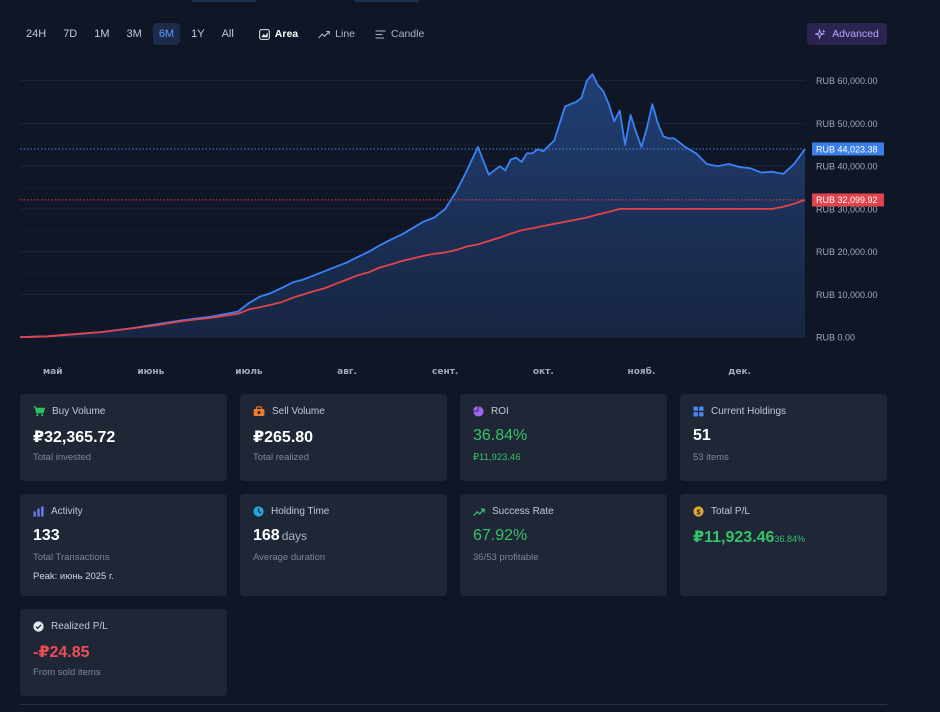  Describe the element at coordinates (500, 411) in the screenshot. I see `card-title: ROI` at that location.